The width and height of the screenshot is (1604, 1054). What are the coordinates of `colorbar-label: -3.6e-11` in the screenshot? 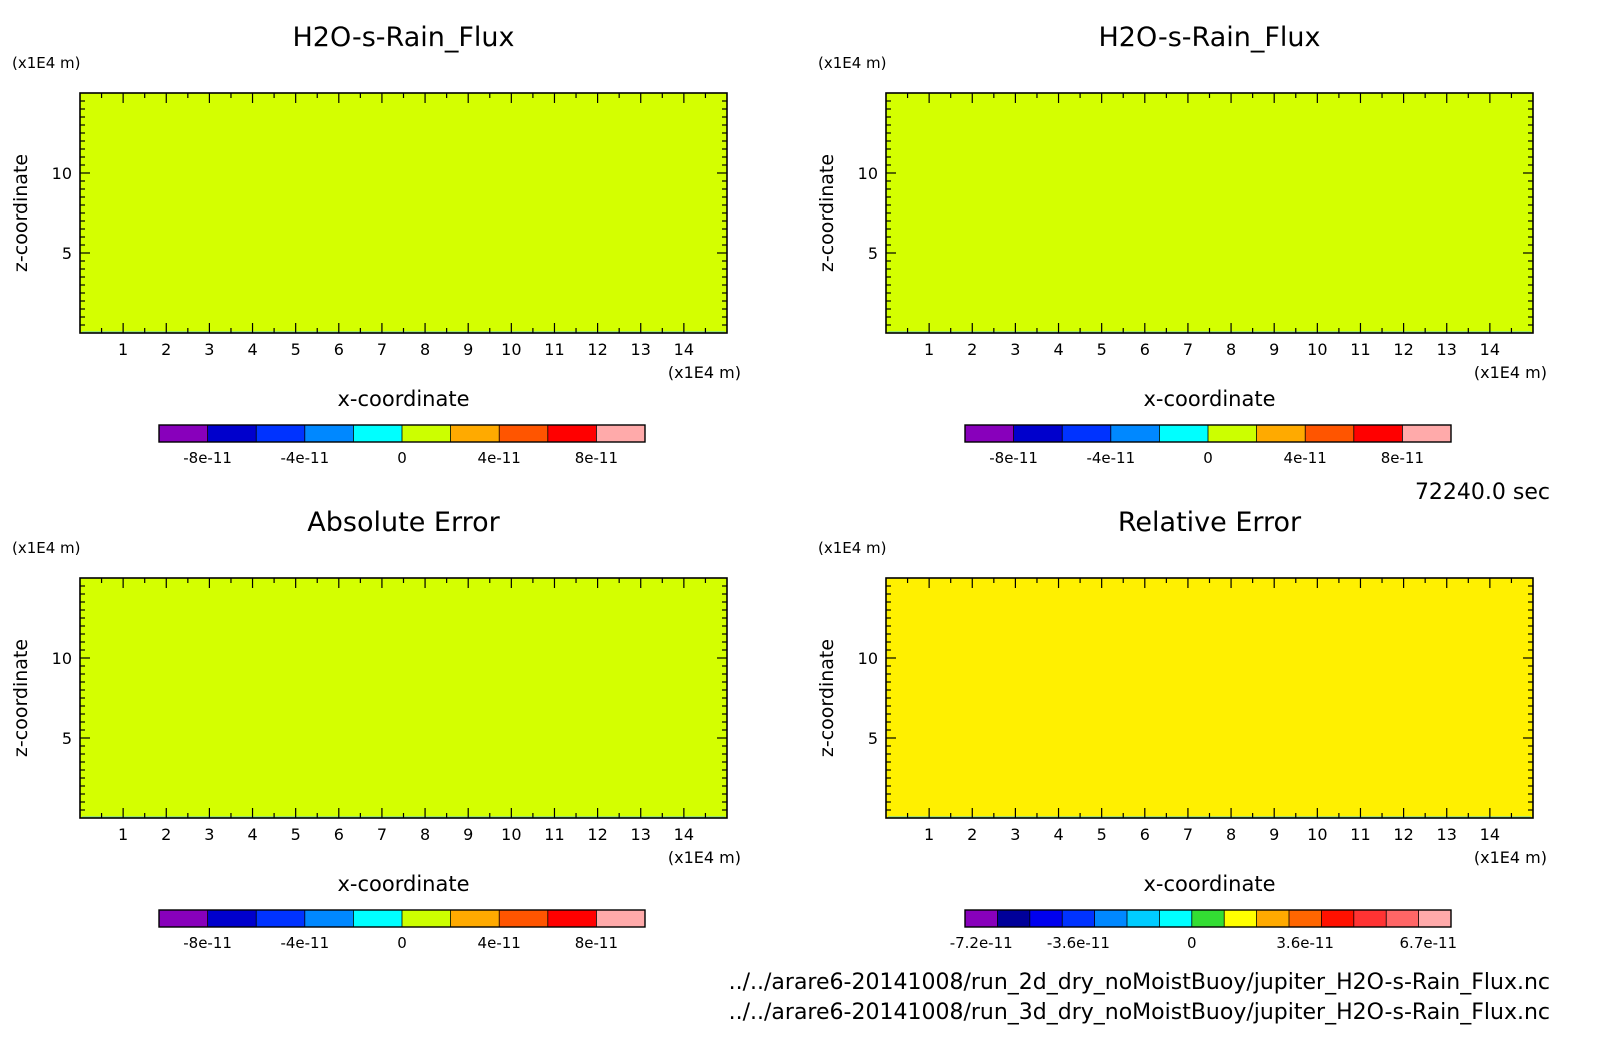 It's located at (1078, 943).